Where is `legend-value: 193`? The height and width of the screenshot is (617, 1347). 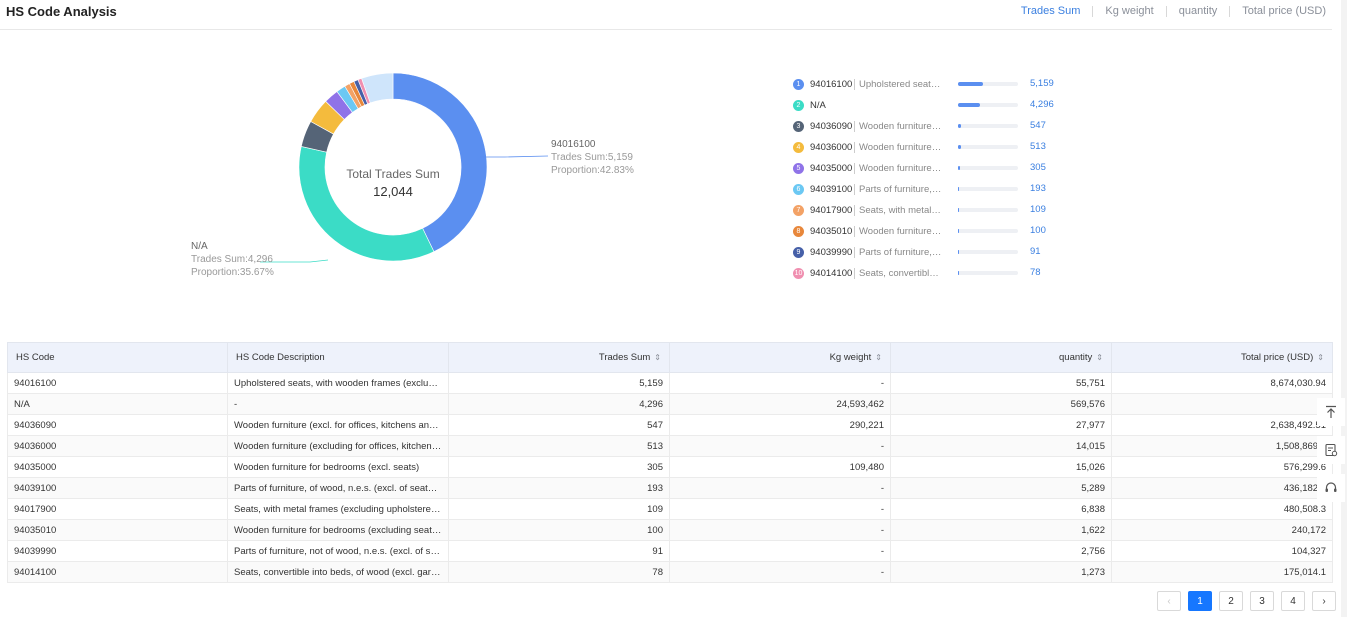 legend-value: 193 is located at coordinates (1038, 188).